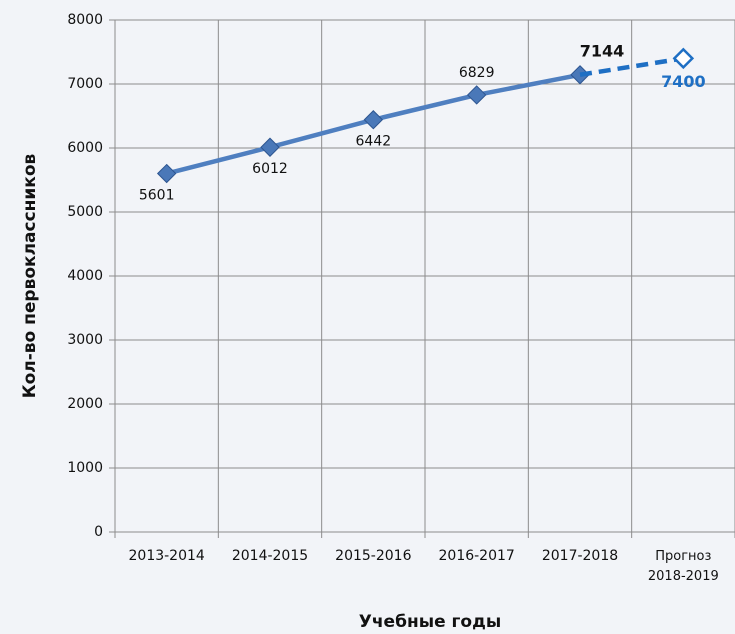 The image size is (735, 634). What do you see at coordinates (270, 169) in the screenshot?
I see `data-label: 6012` at bounding box center [270, 169].